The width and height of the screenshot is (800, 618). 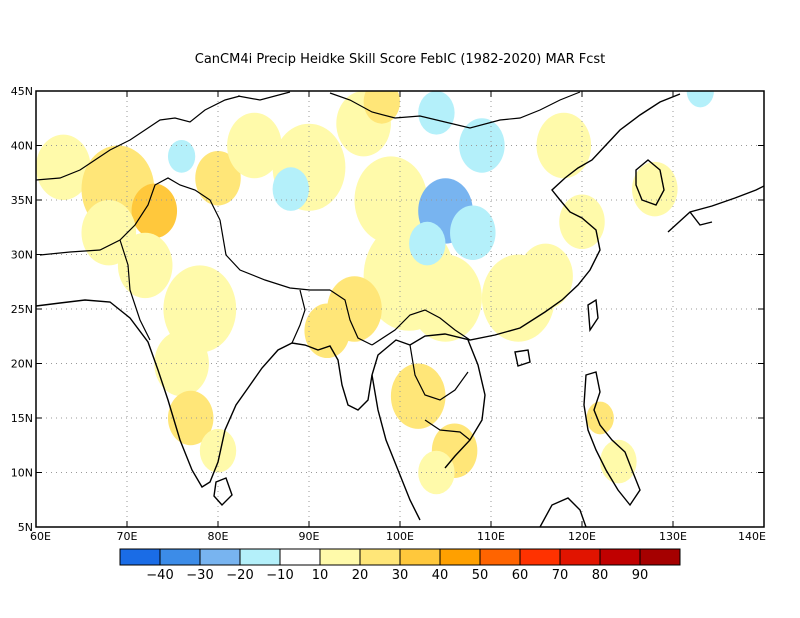 What do you see at coordinates (593, 315) in the screenshot?
I see `taiwan-island` at bounding box center [593, 315].